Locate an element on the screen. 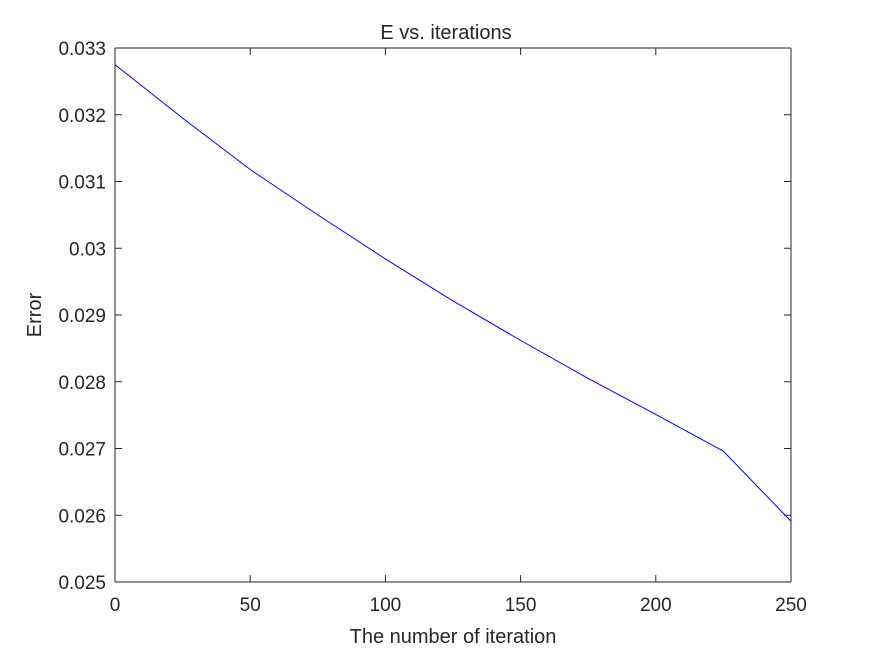 The image size is (875, 661). y-tick-label: 0.026 is located at coordinates (82, 516).